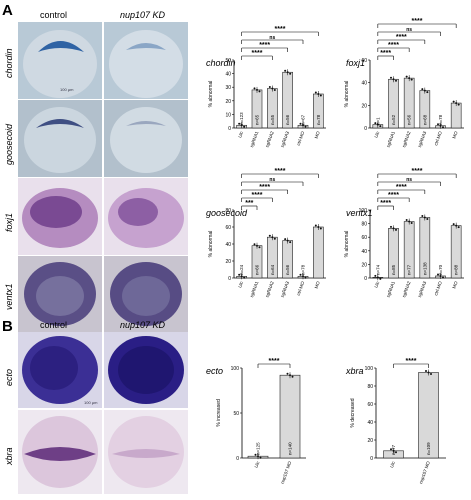 This screenshot has height=500, width=471. I want to click on panel-a-control-header: control, so click(54, 15).